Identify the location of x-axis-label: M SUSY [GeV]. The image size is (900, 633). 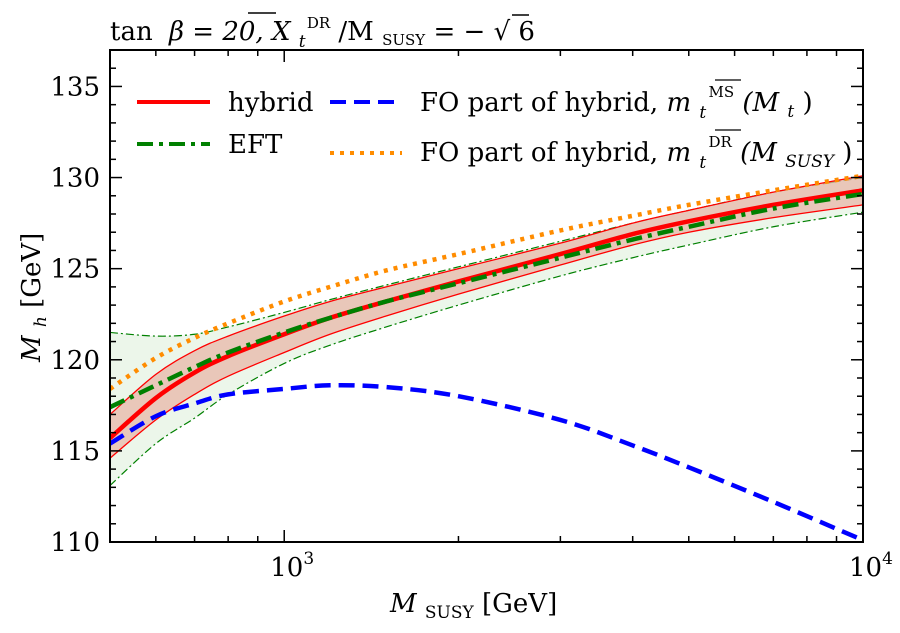
(473, 607).